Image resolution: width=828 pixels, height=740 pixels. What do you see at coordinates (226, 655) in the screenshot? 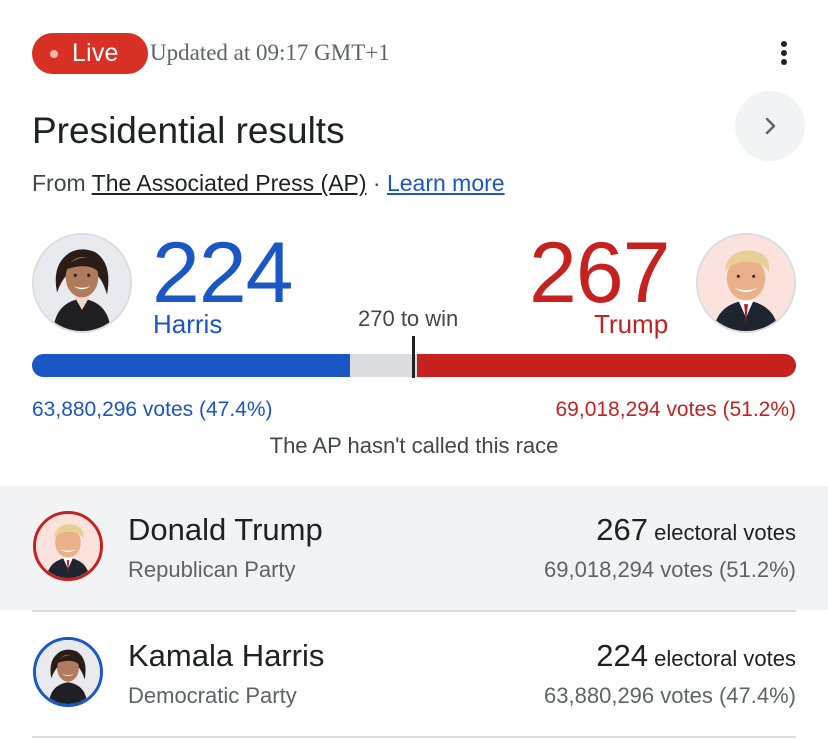
I see `candidate-name: Kamala Harris` at bounding box center [226, 655].